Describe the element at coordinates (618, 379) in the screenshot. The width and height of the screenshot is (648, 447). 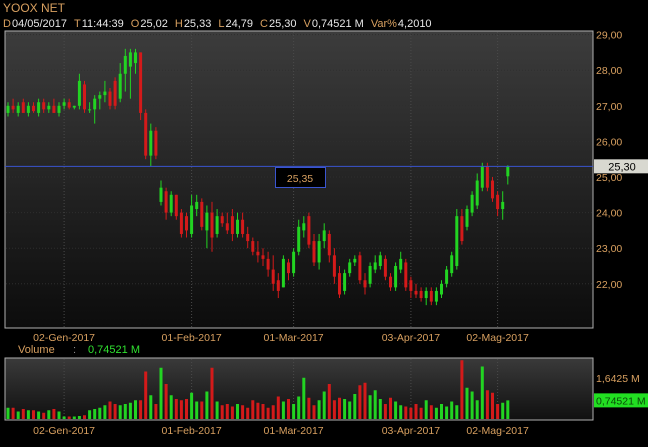
I see `volume-tick-label: 1,6425 M` at that location.